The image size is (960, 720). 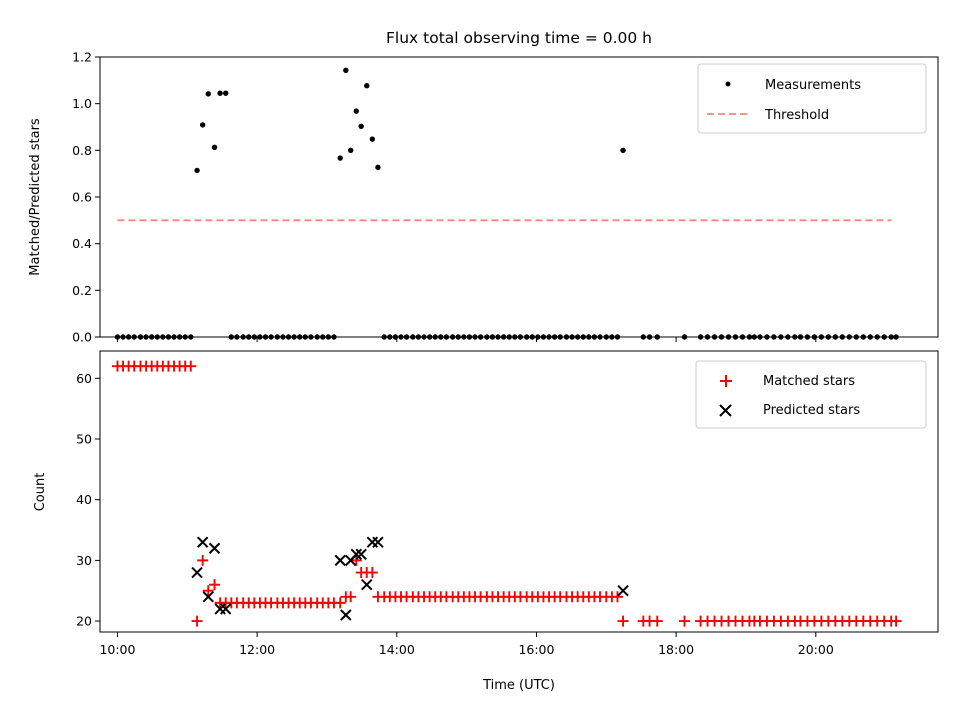 I want to click on bottom-y-tick-label: 20, so click(x=84, y=621).